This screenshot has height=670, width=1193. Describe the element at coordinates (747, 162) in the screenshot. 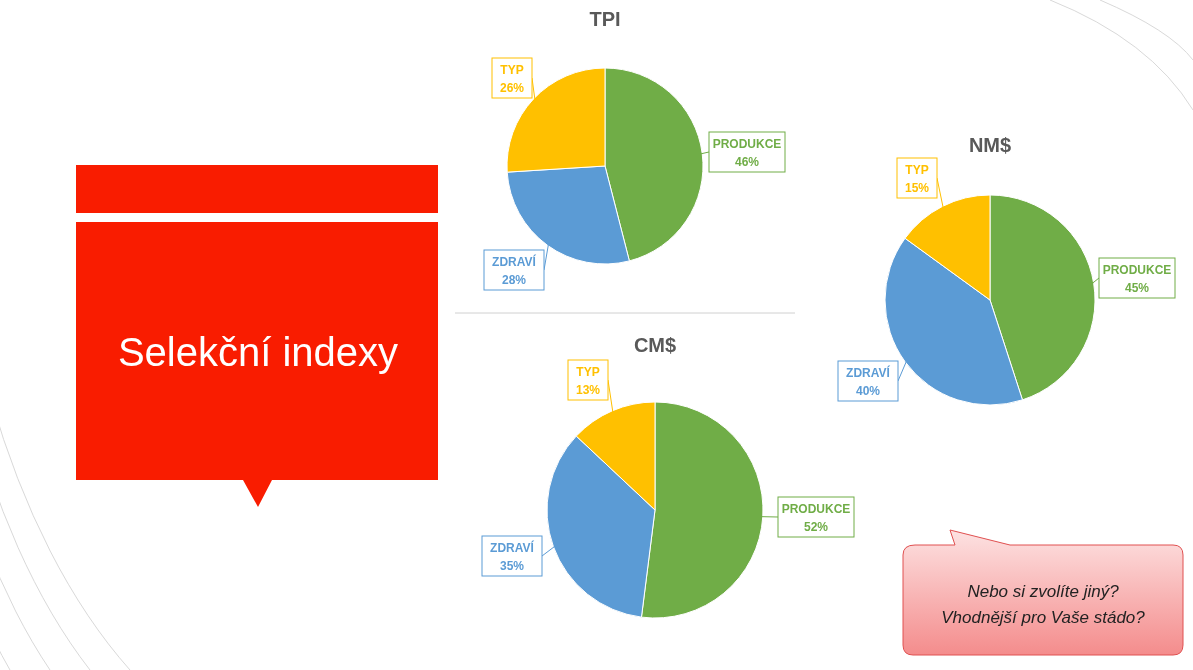

I see `data-label: 46%` at that location.